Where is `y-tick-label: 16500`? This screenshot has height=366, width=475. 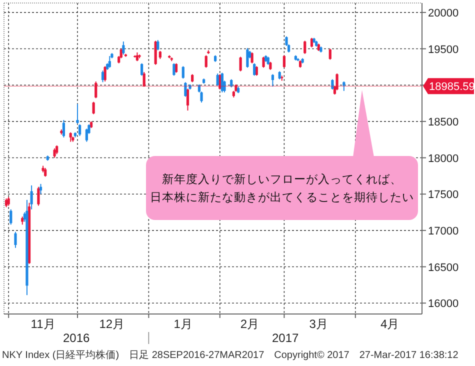 y-tick-label: 16500 is located at coordinates (443, 268).